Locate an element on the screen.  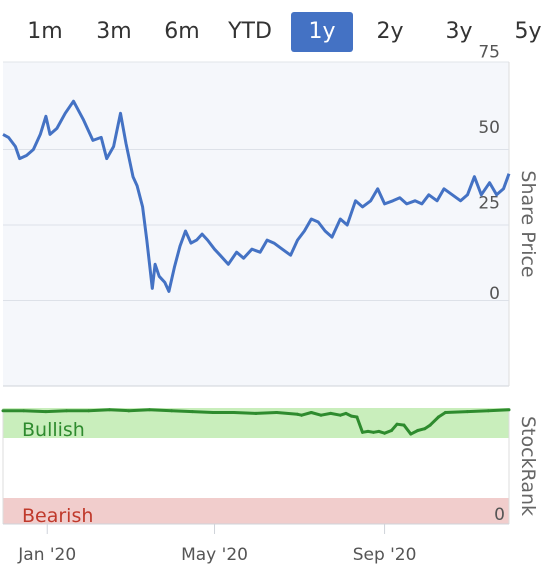
y-tick-label-0: 0 is located at coordinates (494, 294).